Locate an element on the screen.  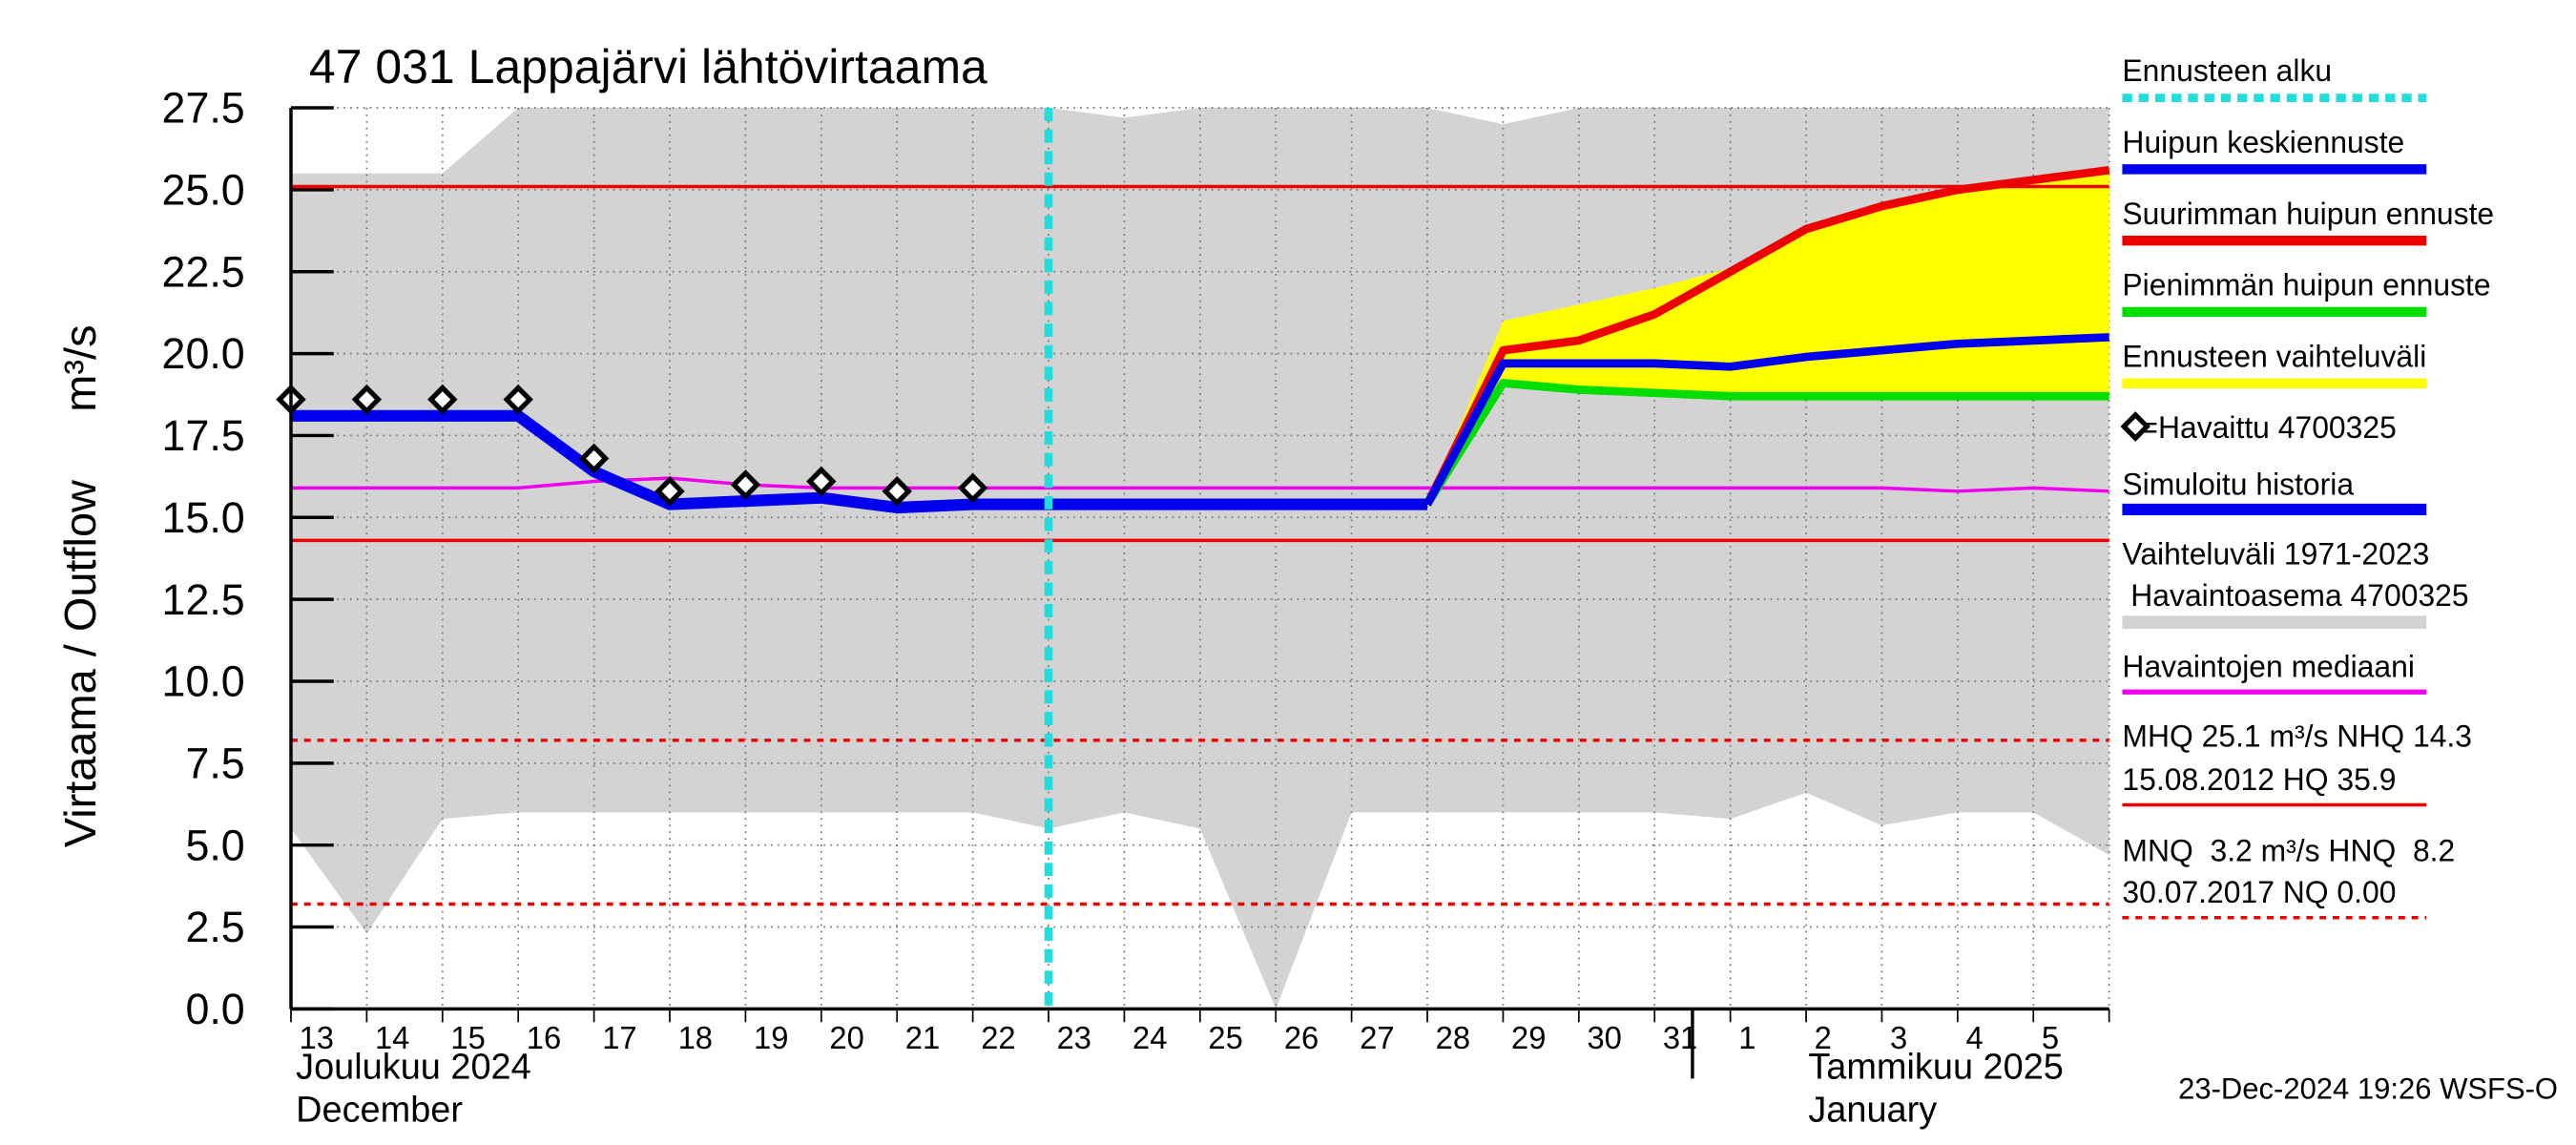
x-tick-label: 25 is located at coordinates (1225, 1038).